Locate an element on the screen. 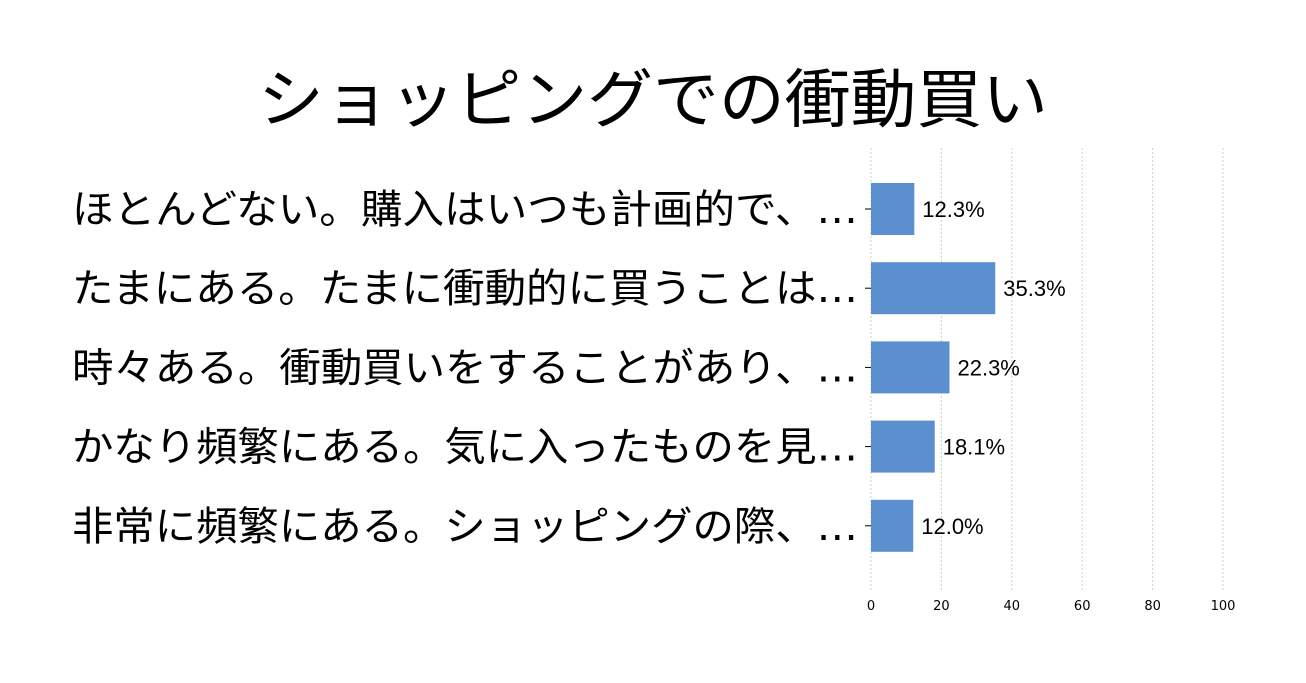 This screenshot has width=1306, height=683. x-tick-label: 0 is located at coordinates (871, 606).